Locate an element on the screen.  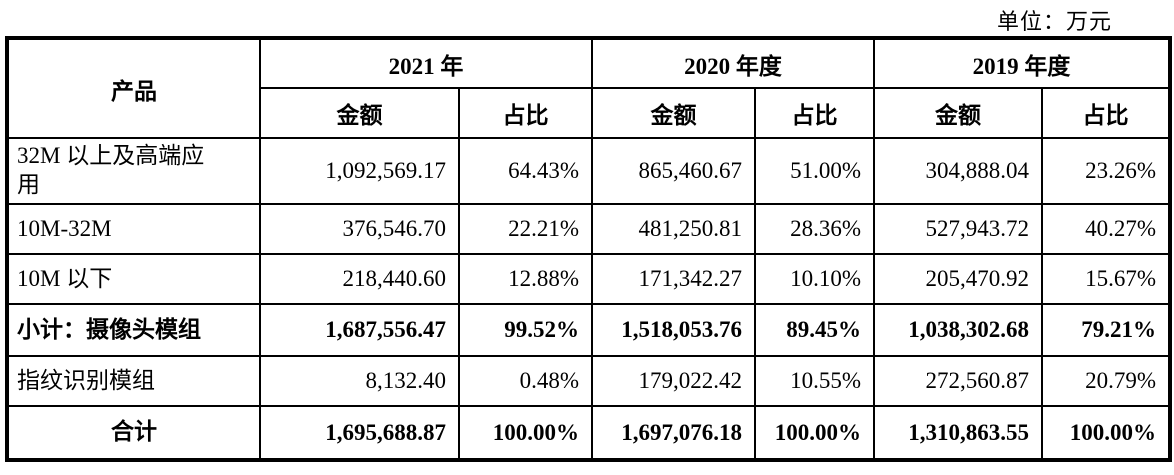
amount-cell-2020: 1,697,076.18 is located at coordinates (673, 433).